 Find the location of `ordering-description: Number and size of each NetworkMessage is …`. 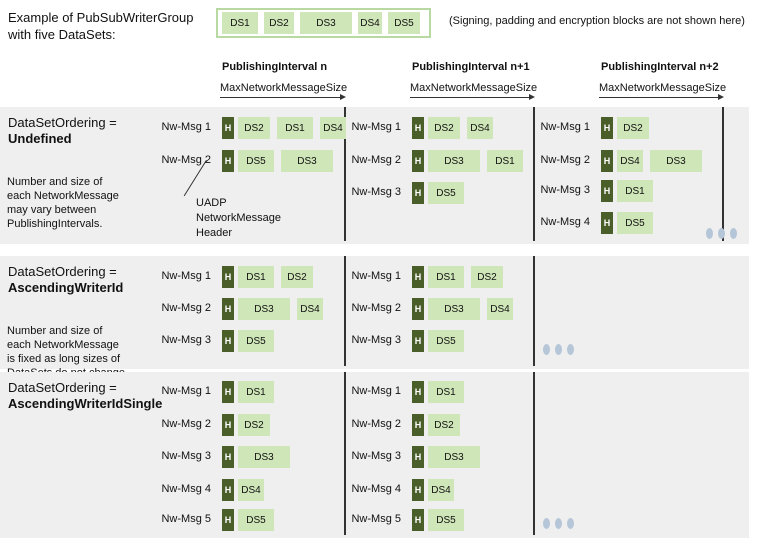

ordering-description: Number and size of each NetworkMessage is … is located at coordinates (77, 352).